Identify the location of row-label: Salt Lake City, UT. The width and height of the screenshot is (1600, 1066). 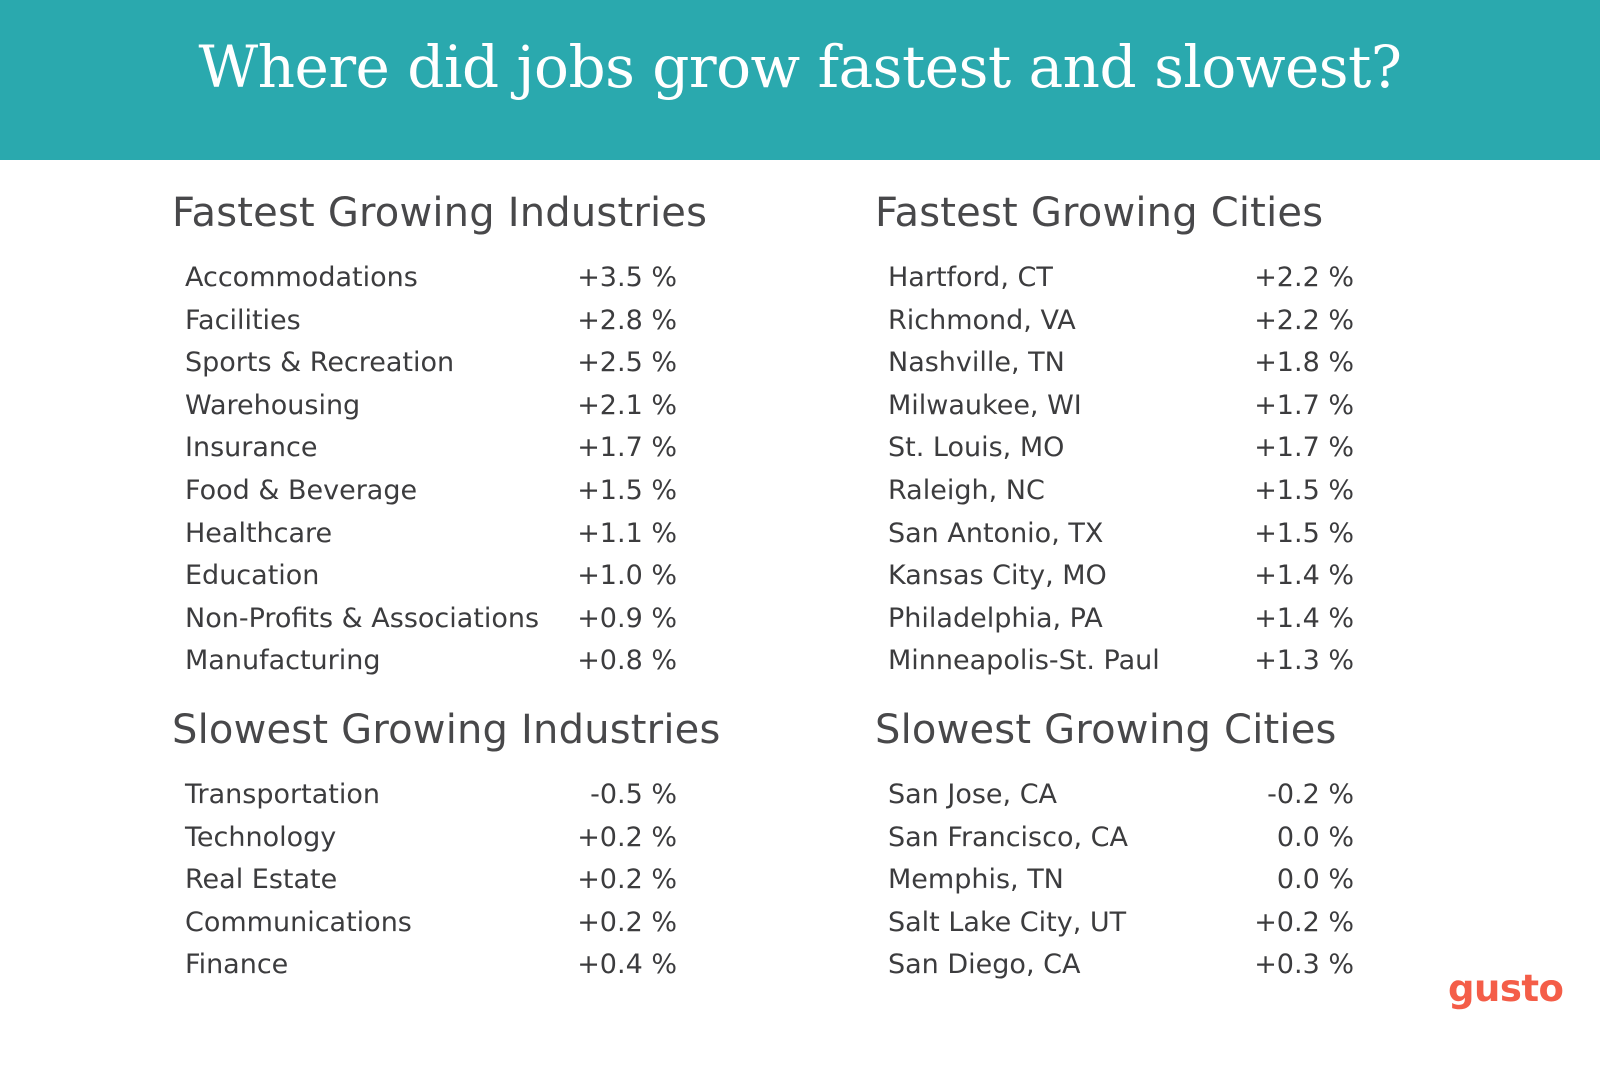
(1007, 922).